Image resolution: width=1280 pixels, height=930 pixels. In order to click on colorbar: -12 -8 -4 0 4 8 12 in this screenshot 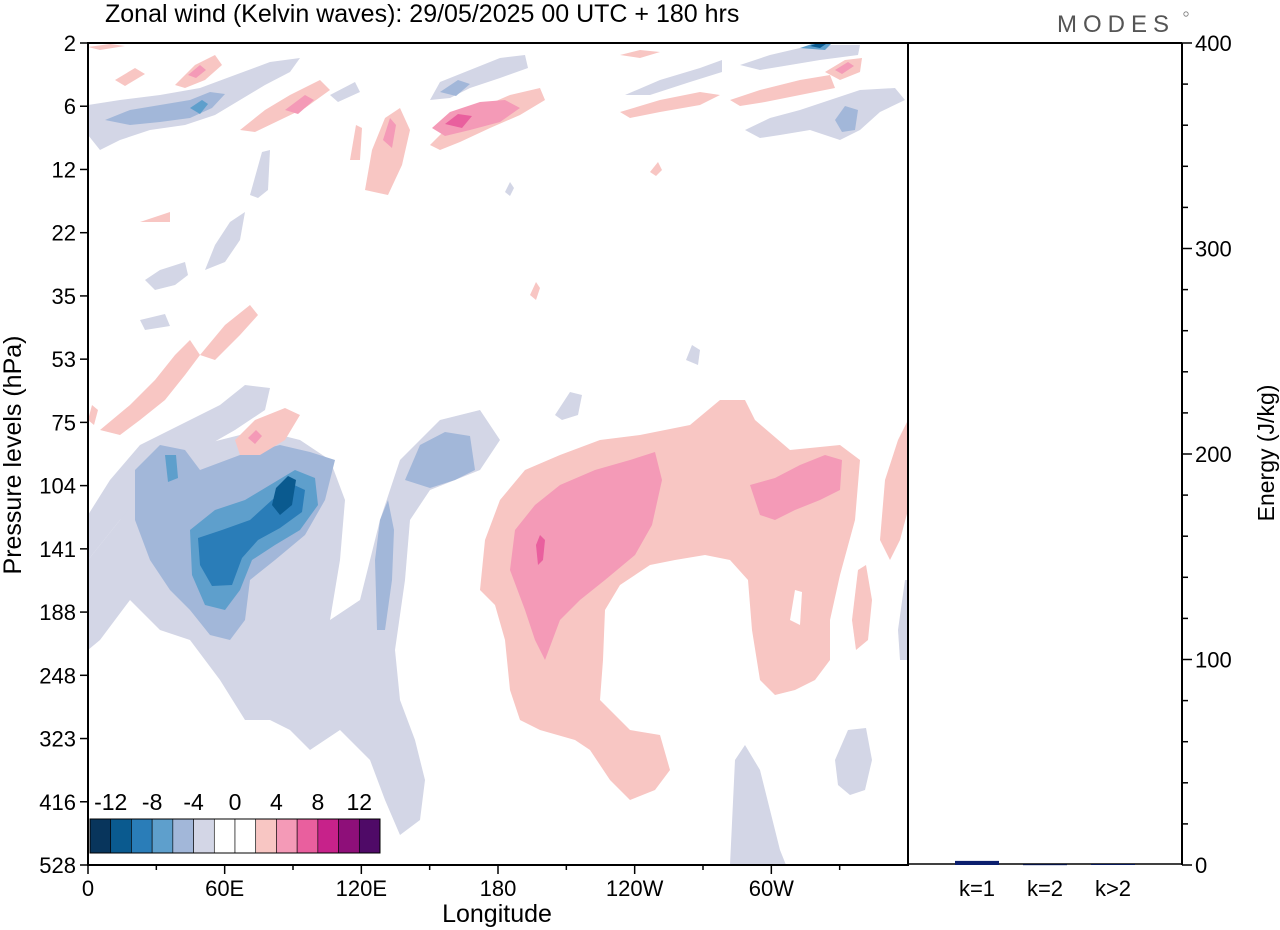, I will do `click(235, 821)`.